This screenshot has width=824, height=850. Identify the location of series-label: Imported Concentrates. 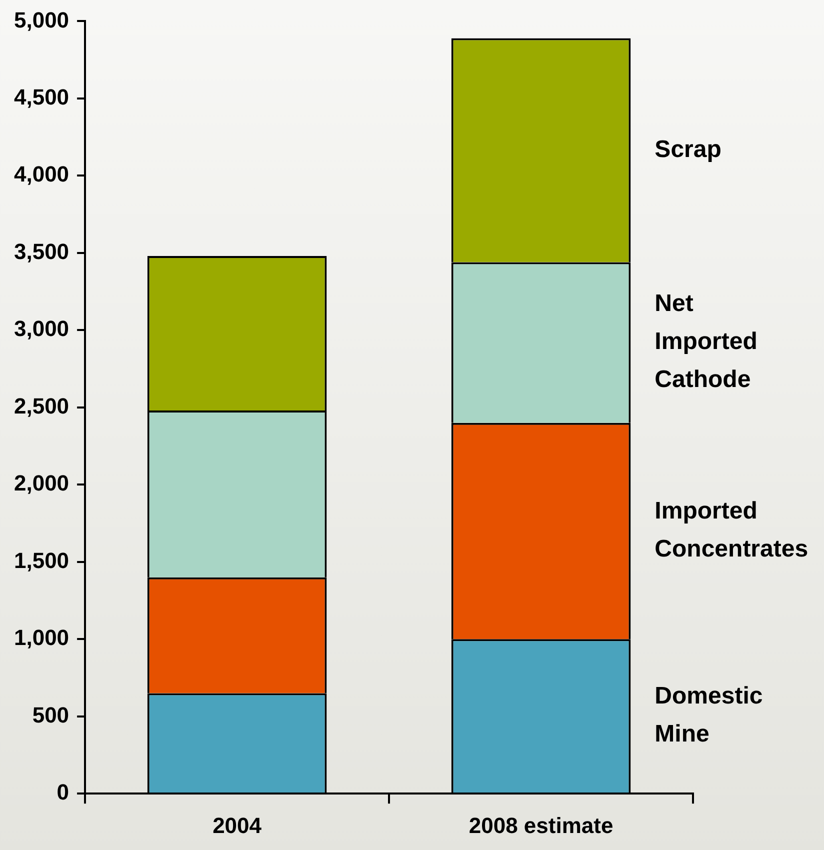
(731, 530).